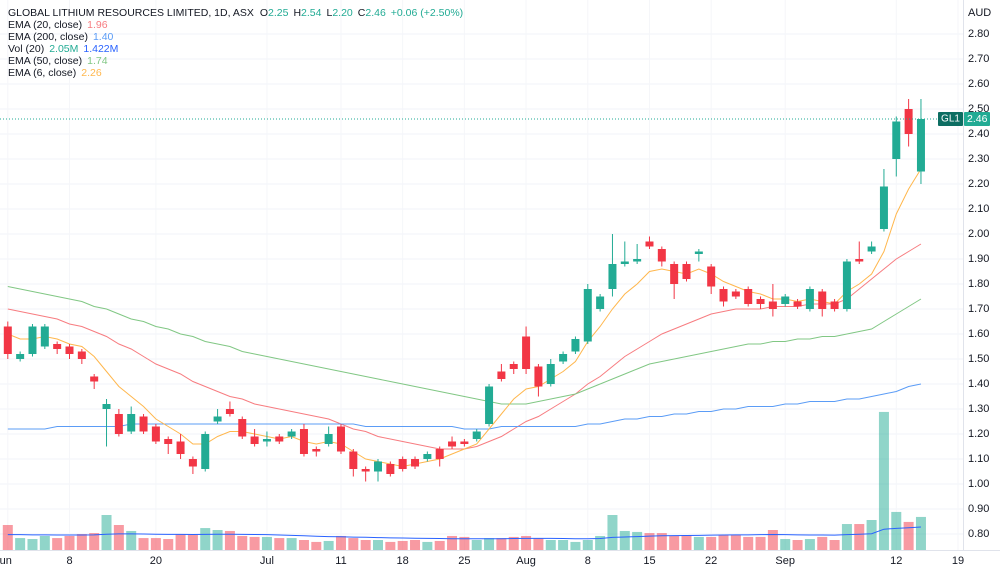  I want to click on legend-value: 1.96, so click(97, 25).